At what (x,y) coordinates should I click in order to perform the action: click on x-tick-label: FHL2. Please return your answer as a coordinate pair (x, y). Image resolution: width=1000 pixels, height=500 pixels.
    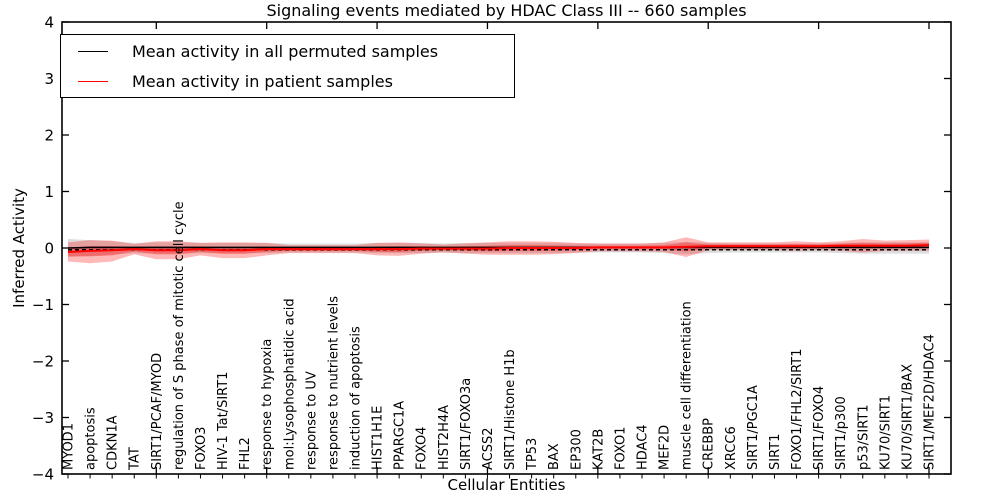
    Looking at the image, I should click on (245, 453).